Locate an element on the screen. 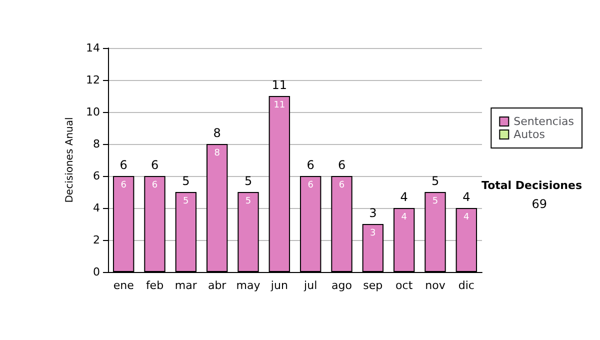 Image resolution: width=600 pixels, height=340 pixels. x-tick-label: mar is located at coordinates (186, 285).